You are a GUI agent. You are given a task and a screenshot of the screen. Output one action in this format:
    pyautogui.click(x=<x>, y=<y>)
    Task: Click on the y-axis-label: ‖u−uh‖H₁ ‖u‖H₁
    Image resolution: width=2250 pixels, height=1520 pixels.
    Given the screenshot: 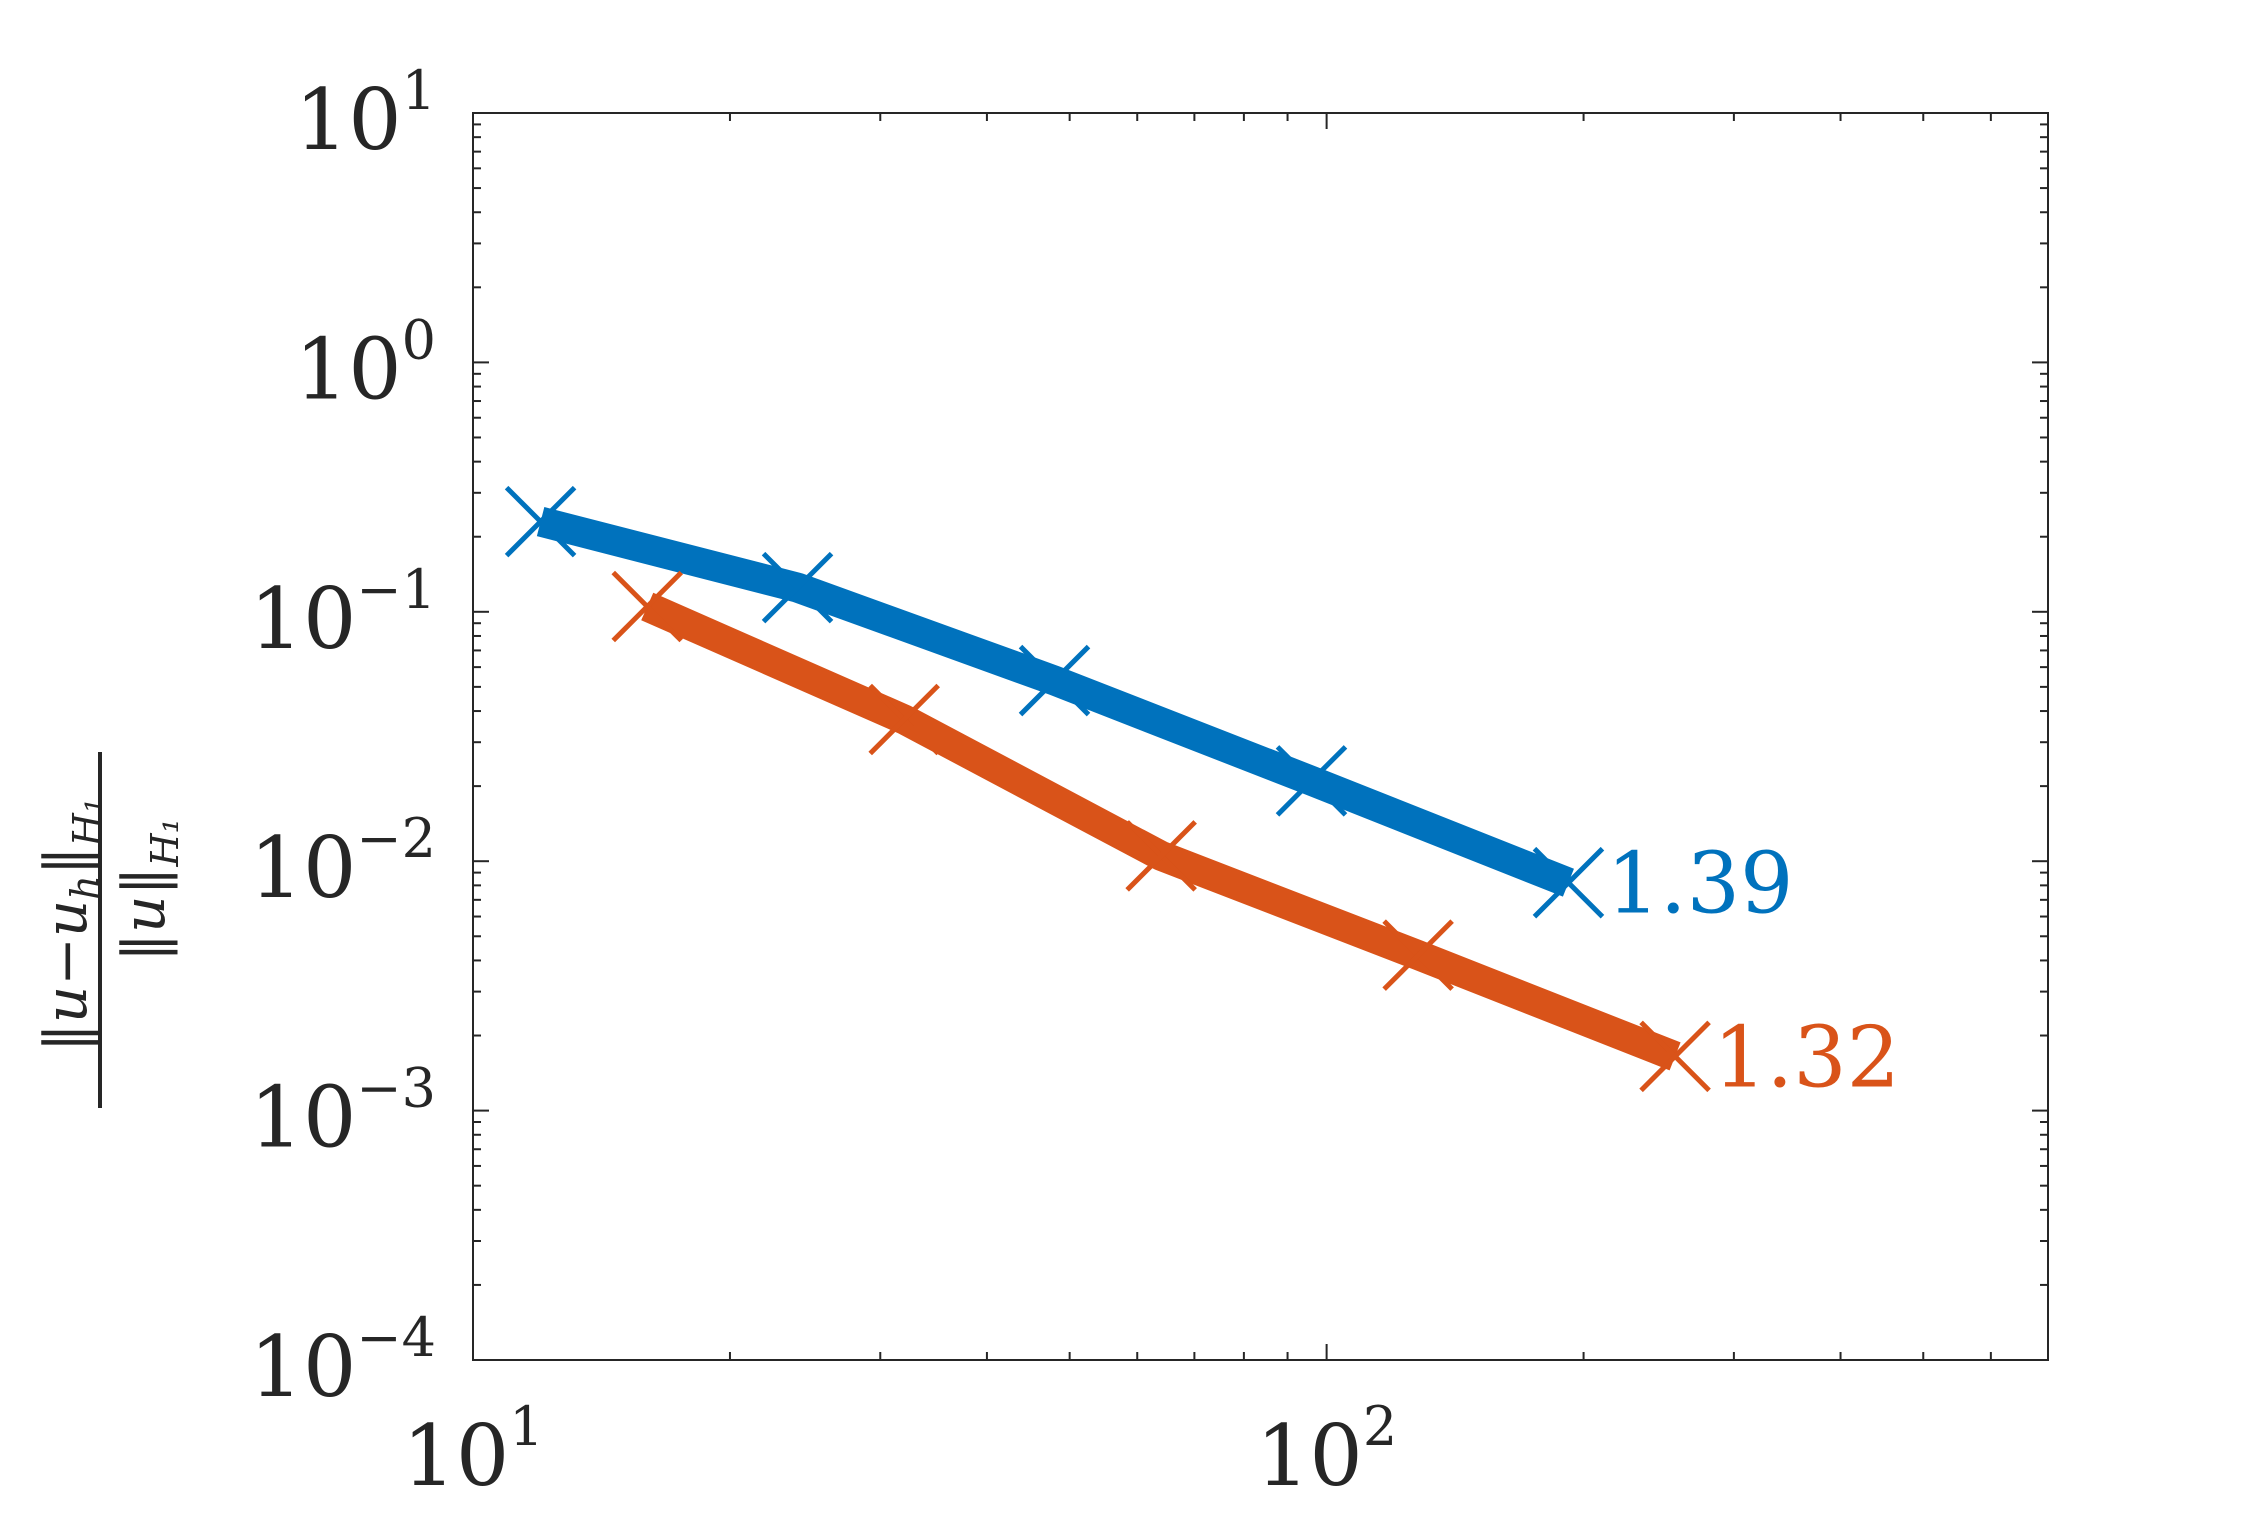 What is the action you would take?
    pyautogui.click(x=109, y=930)
    